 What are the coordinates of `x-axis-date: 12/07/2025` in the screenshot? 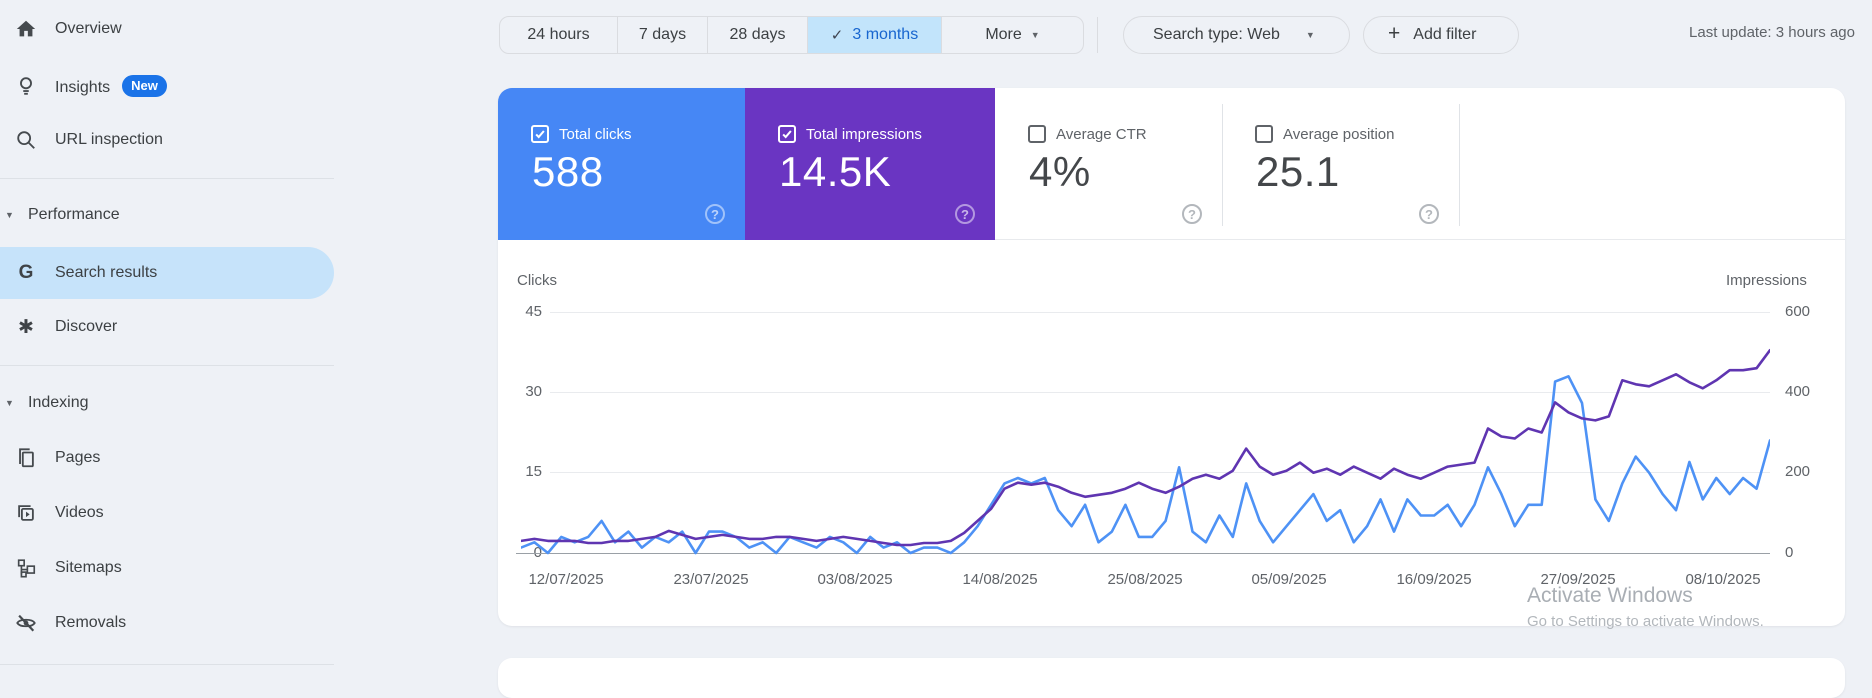 It's located at (566, 579).